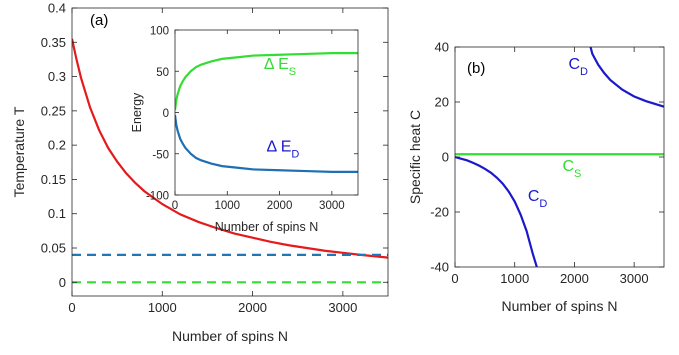  Describe the element at coordinates (415, 157) in the screenshot. I see `y-axis-label: Specific heat C` at that location.